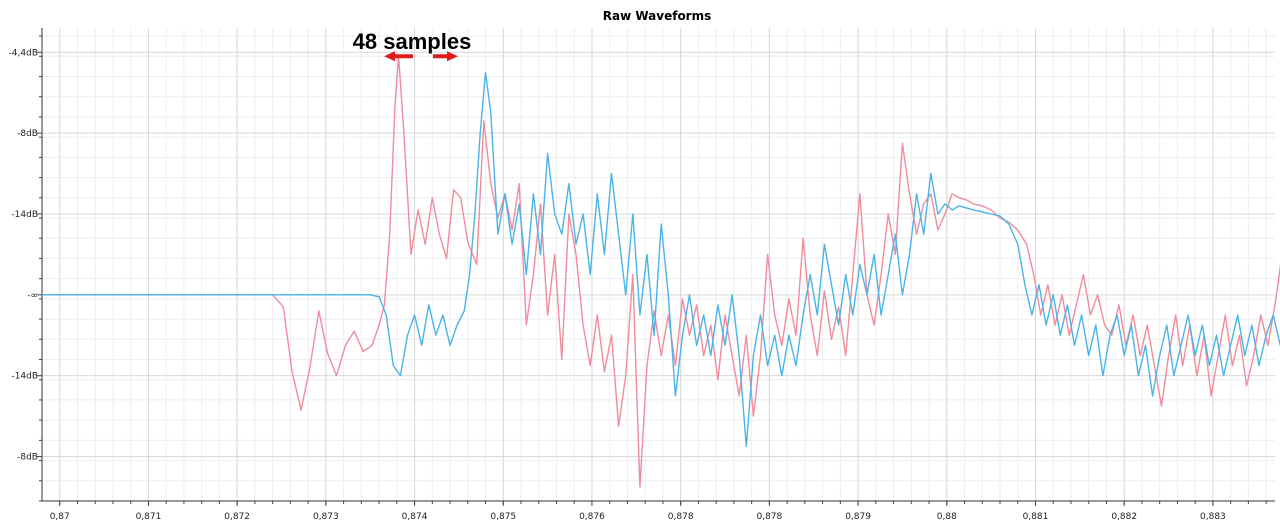 This screenshot has height=527, width=1280. What do you see at coordinates (32, 296) in the screenshot?
I see `y-tick-label: -∞` at bounding box center [32, 296].